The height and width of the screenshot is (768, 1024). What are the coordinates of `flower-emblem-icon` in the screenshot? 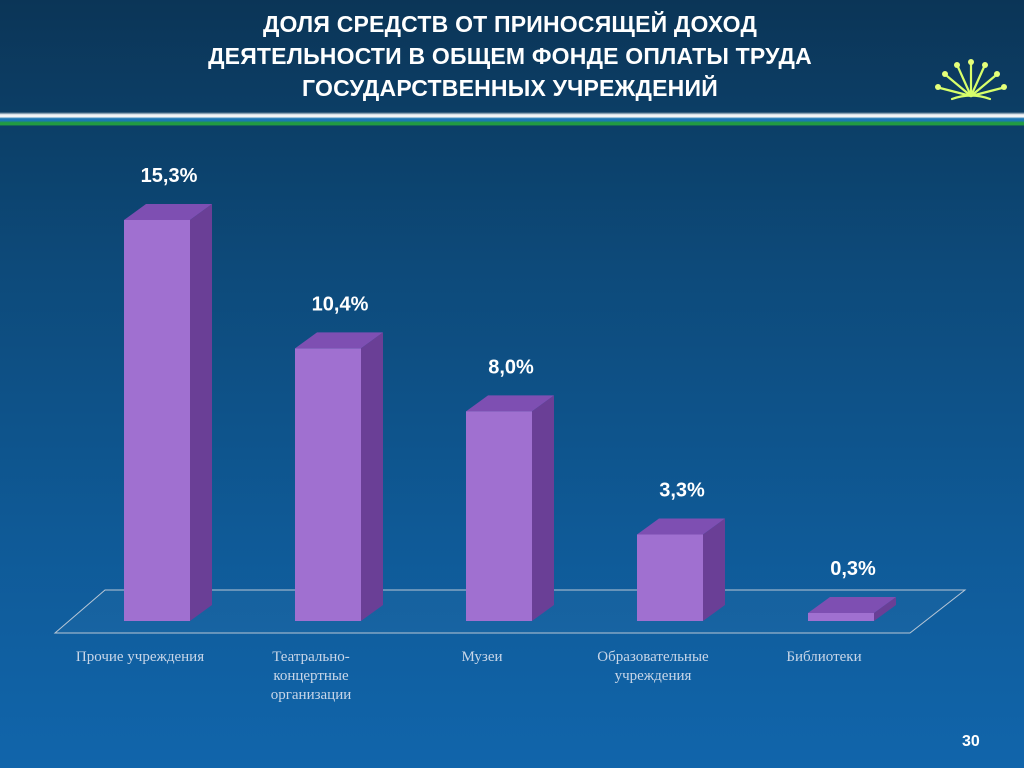 It's located at (971, 80).